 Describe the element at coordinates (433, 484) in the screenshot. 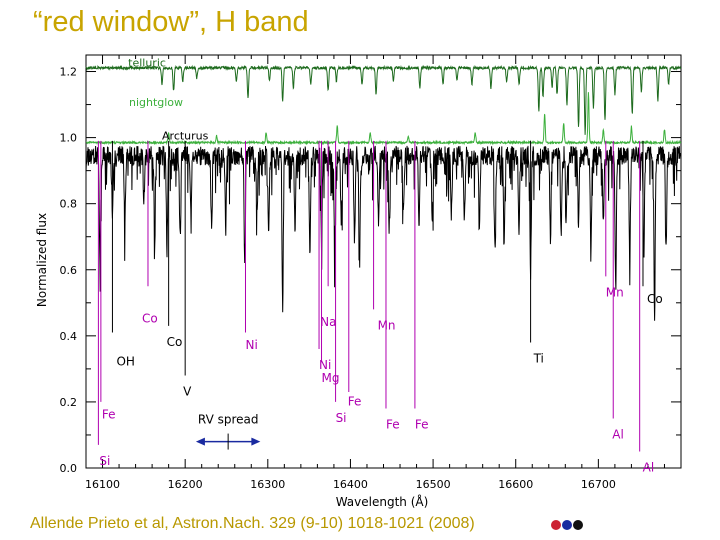

I see `x-tick-label: 16500` at that location.